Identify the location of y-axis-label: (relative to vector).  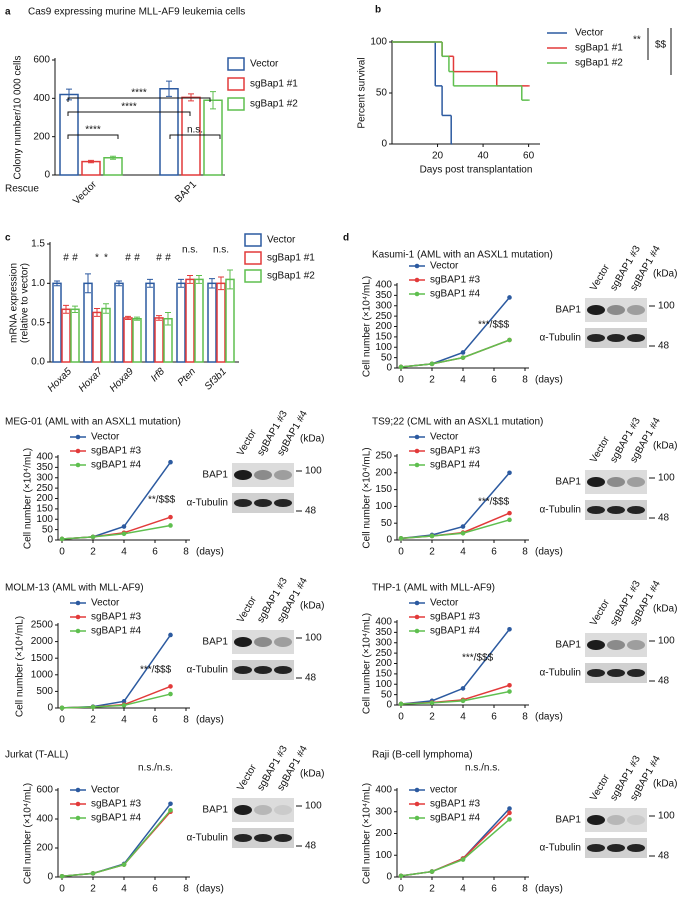
(25, 303).